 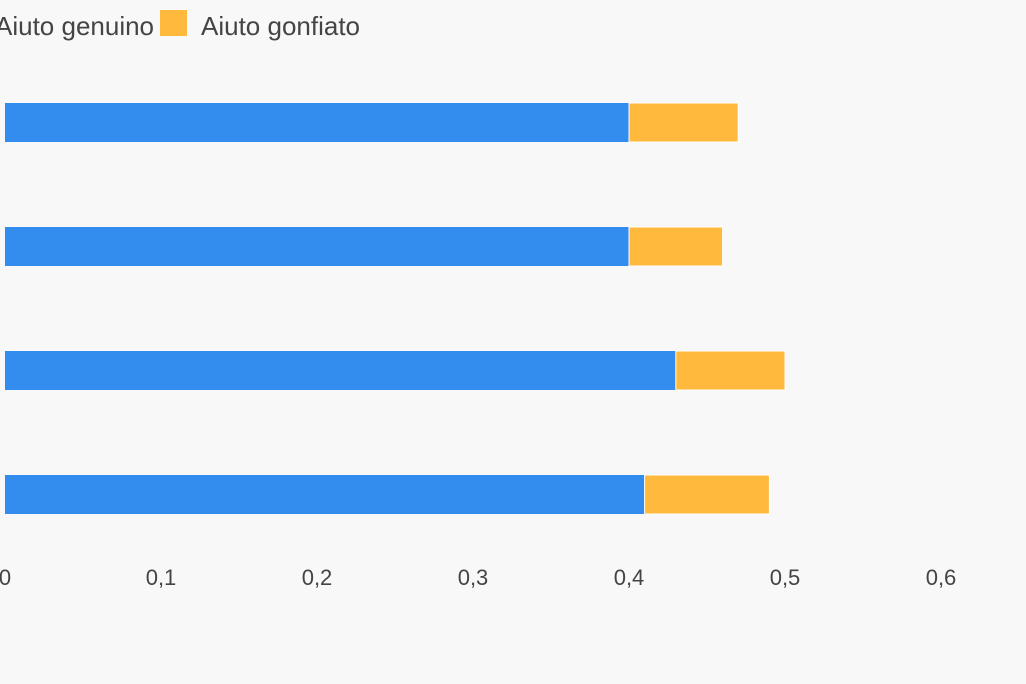 I want to click on x-tick-label: 0, so click(x=5, y=577).